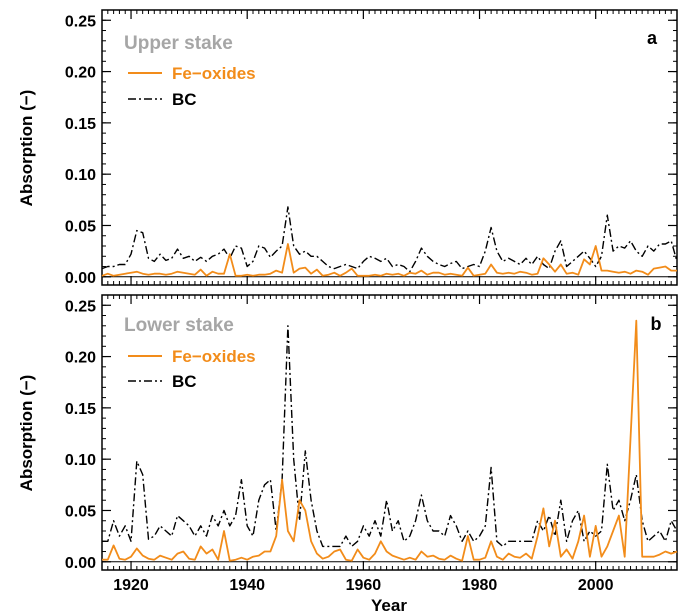 This screenshot has height=615, width=681. I want to click on series-line-bc, so click(389, 239).